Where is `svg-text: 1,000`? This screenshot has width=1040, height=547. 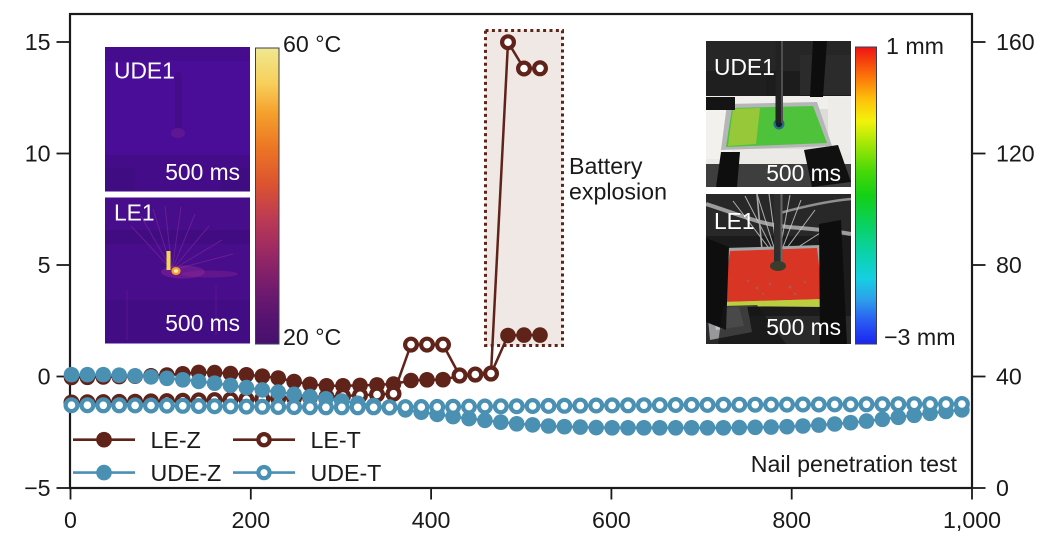 svg-text: 1,000 is located at coordinates (972, 520).